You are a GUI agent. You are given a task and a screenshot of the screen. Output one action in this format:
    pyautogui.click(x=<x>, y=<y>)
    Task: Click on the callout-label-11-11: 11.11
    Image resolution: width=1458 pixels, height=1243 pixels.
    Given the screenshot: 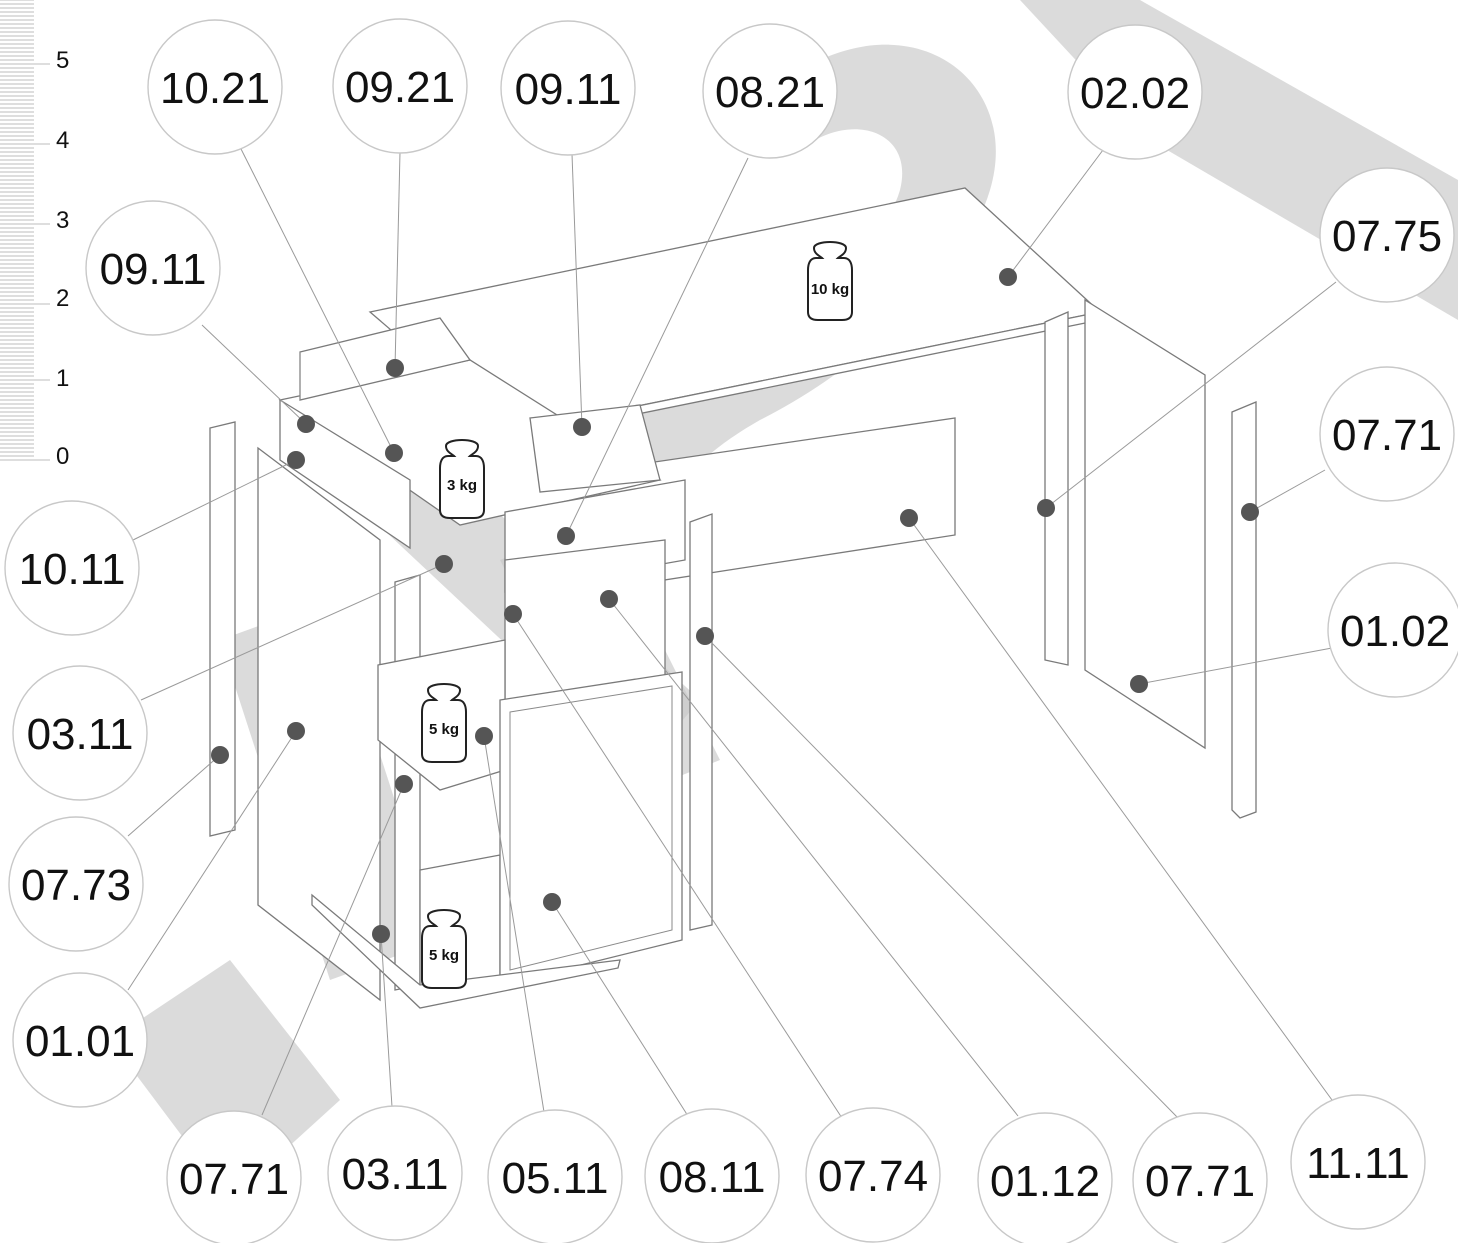 What is the action you would take?
    pyautogui.click(x=1358, y=1163)
    